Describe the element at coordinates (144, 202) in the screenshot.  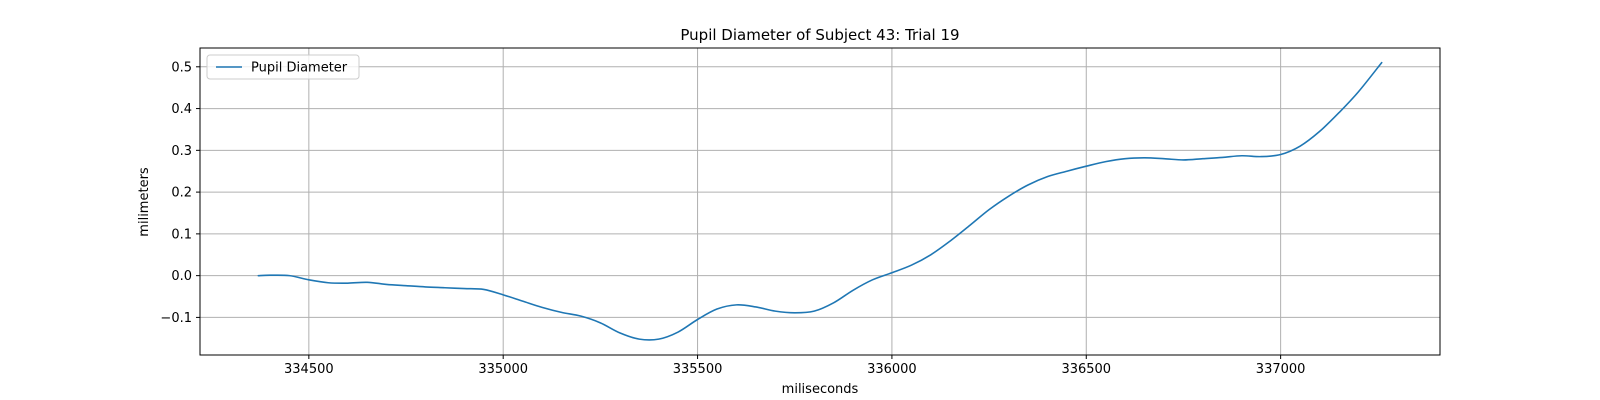
I see `y-axis-label: milimeters` at that location.